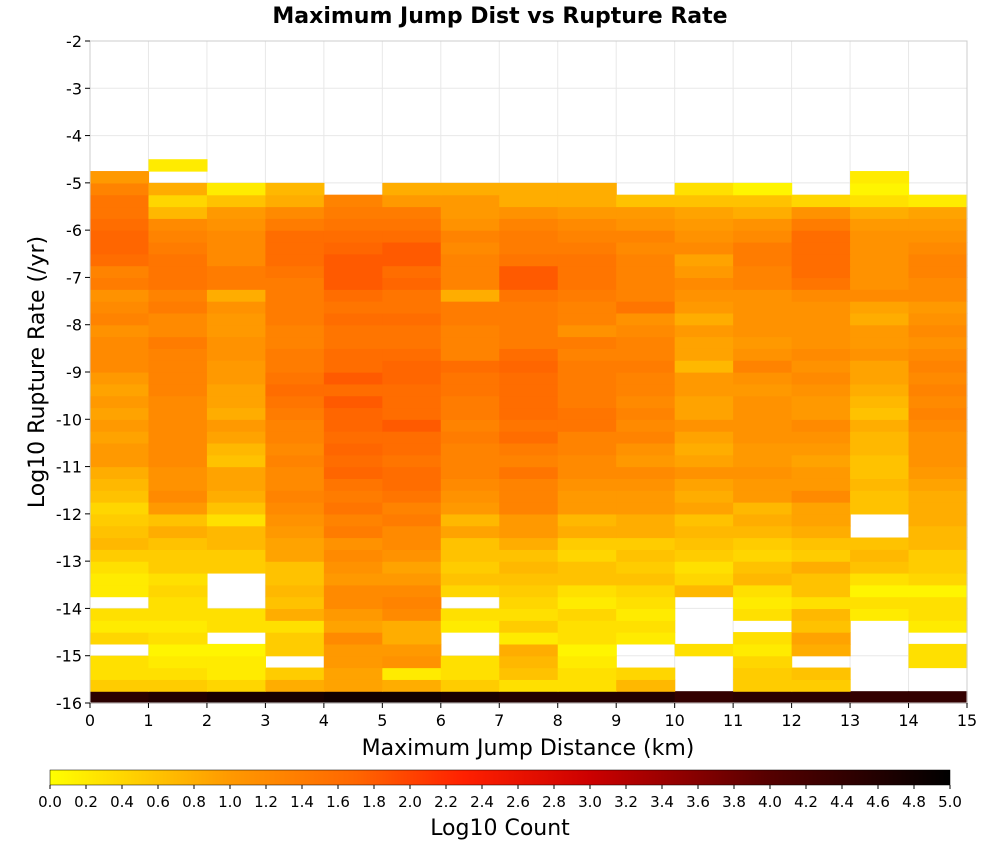 The image size is (1000, 850). What do you see at coordinates (194, 802) in the screenshot?
I see `colorbar-tick-label: 0.8` at bounding box center [194, 802].